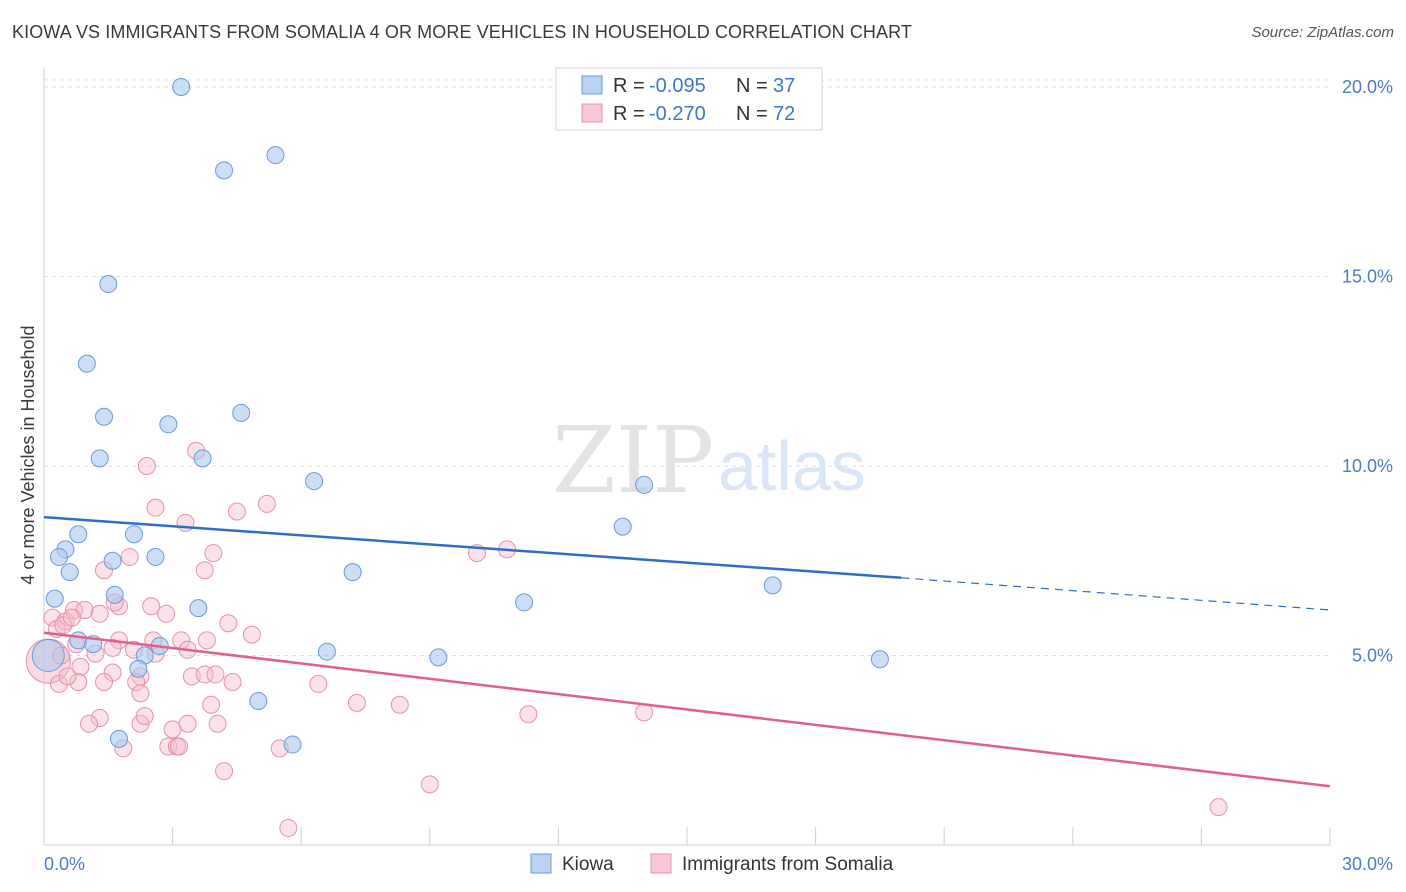 This screenshot has width=1406, height=892. I want to click on legend-n-label-kiowa: N =, so click(752, 86).